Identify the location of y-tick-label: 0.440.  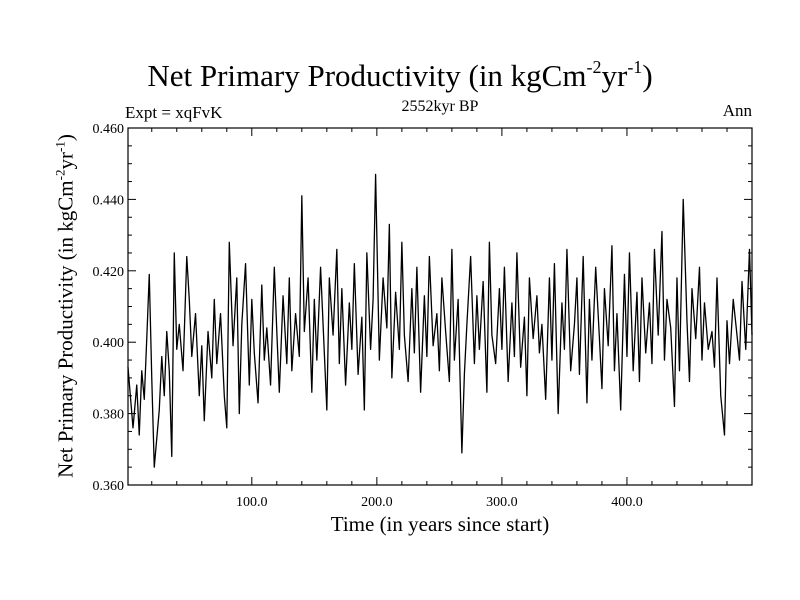
(109, 200).